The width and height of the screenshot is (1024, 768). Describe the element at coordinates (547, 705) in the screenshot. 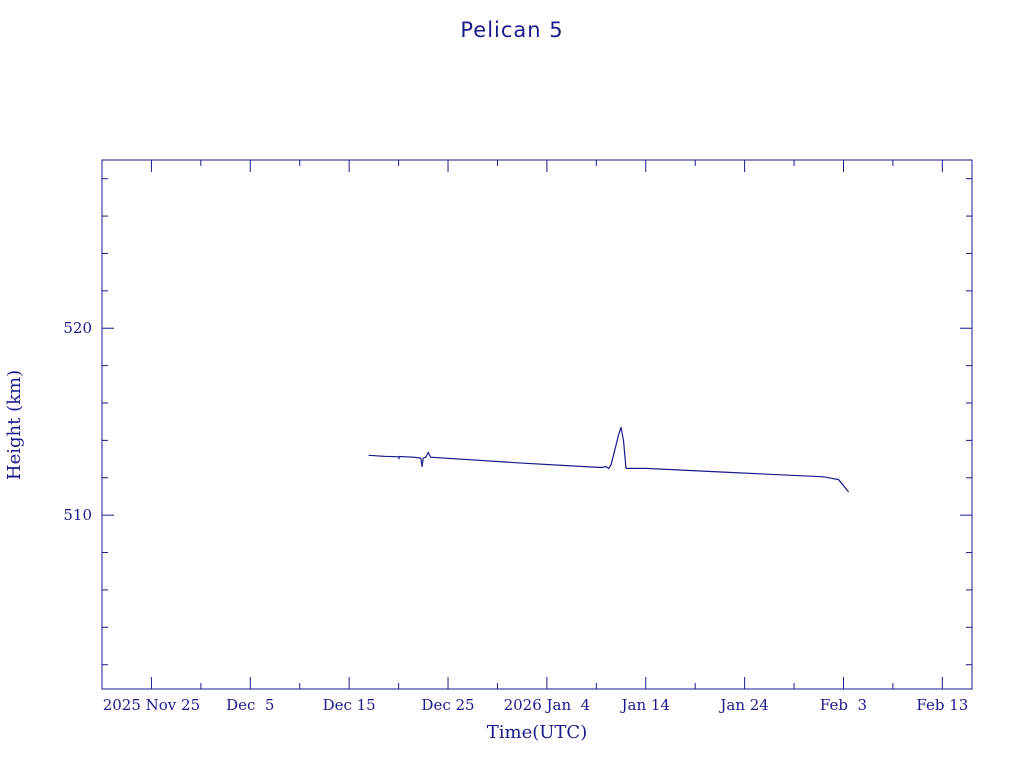

I see `x-tick-label: 2026 Jan 4` at that location.